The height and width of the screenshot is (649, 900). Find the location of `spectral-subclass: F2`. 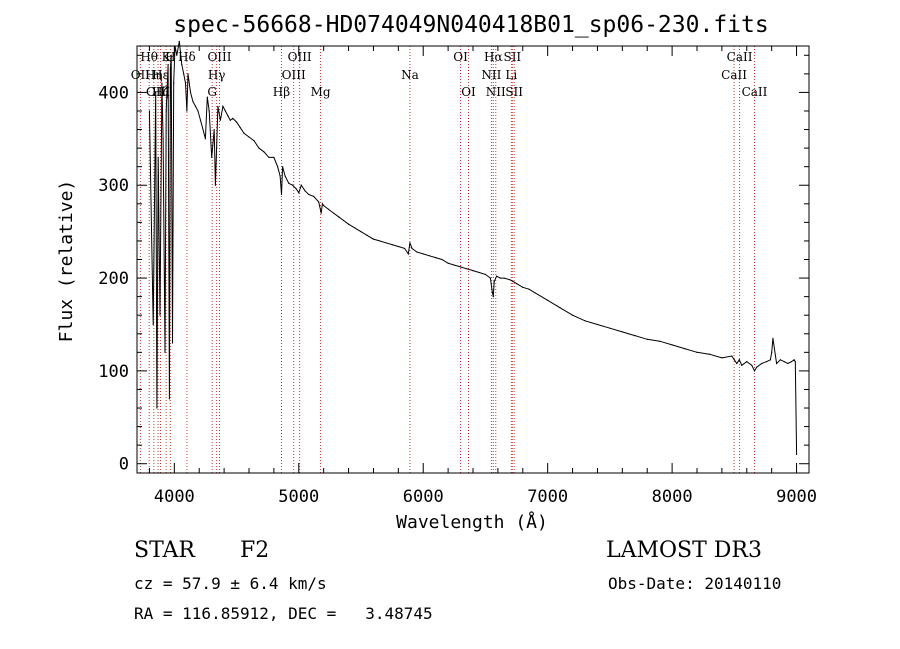

spectral-subclass: F2 is located at coordinates (255, 550).